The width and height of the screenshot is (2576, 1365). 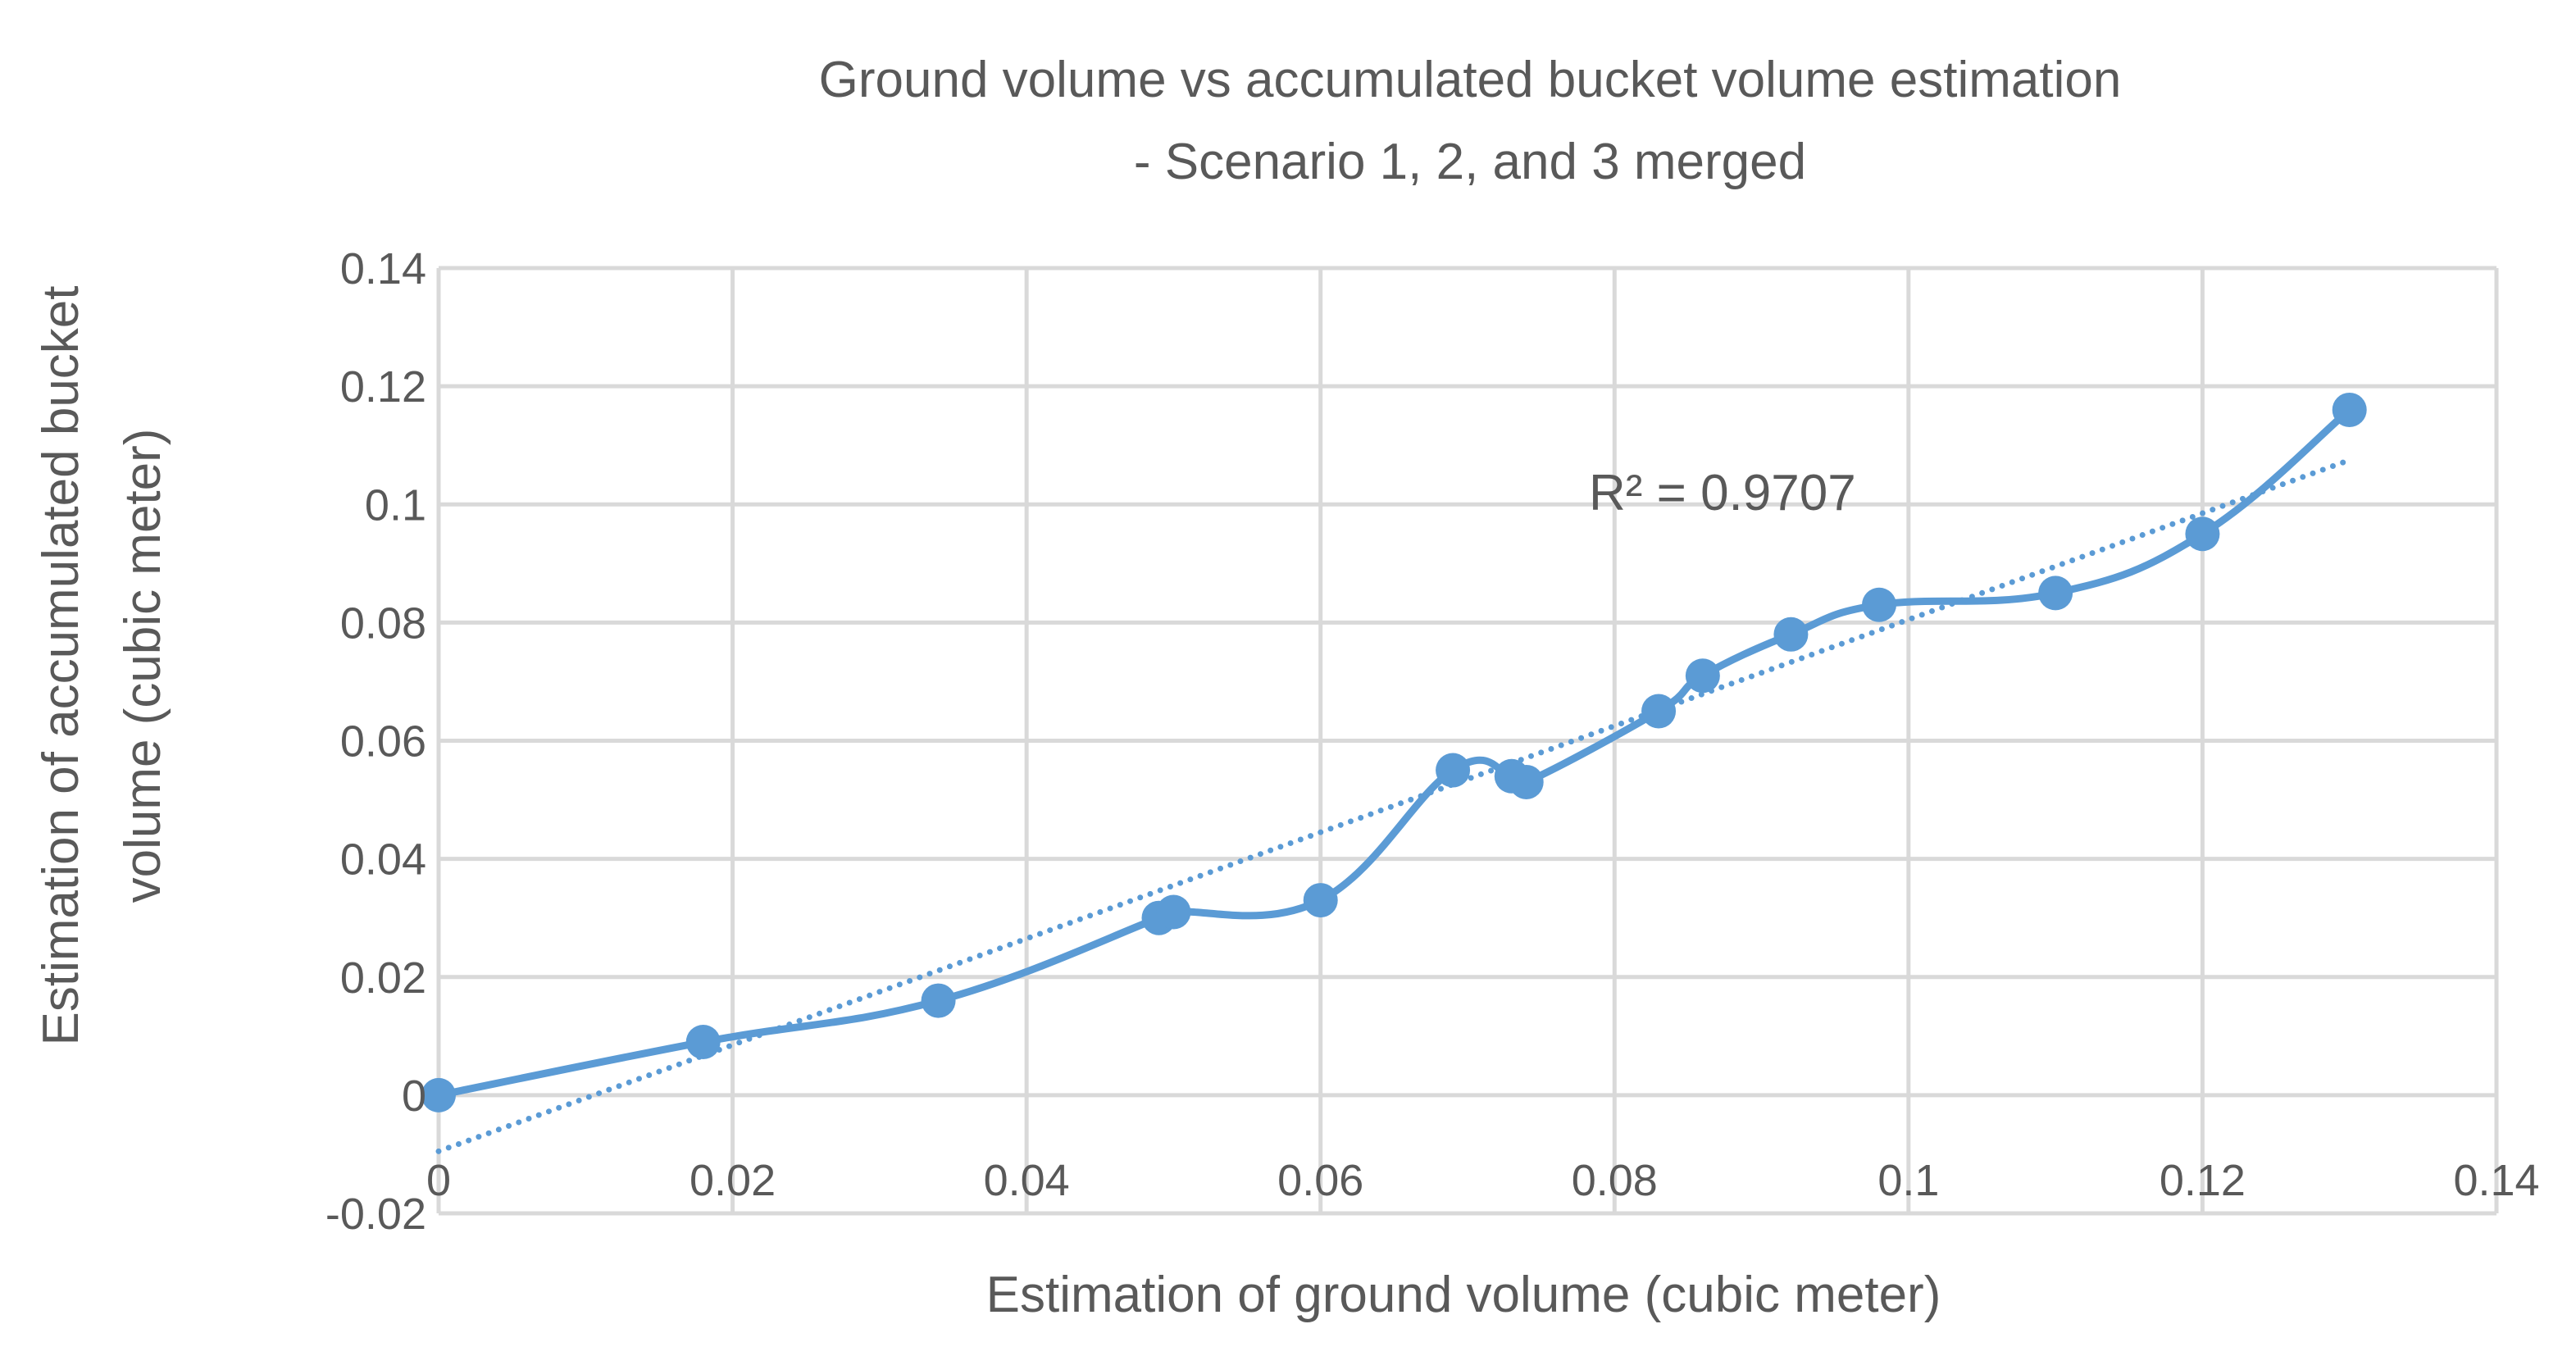 I want to click on y-tick-label: 0.02, so click(x=383, y=978).